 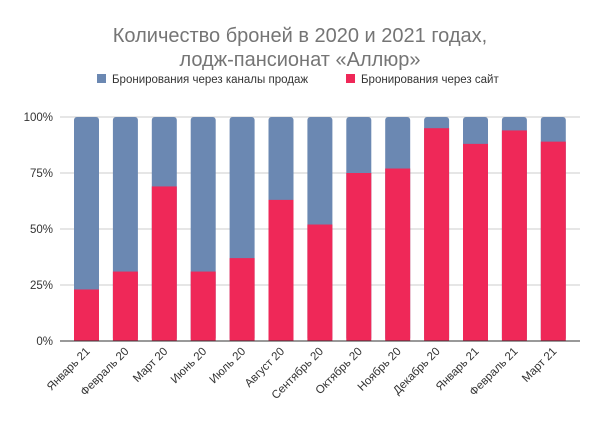 I want to click on y-tick-label: 0%, so click(x=44, y=342).